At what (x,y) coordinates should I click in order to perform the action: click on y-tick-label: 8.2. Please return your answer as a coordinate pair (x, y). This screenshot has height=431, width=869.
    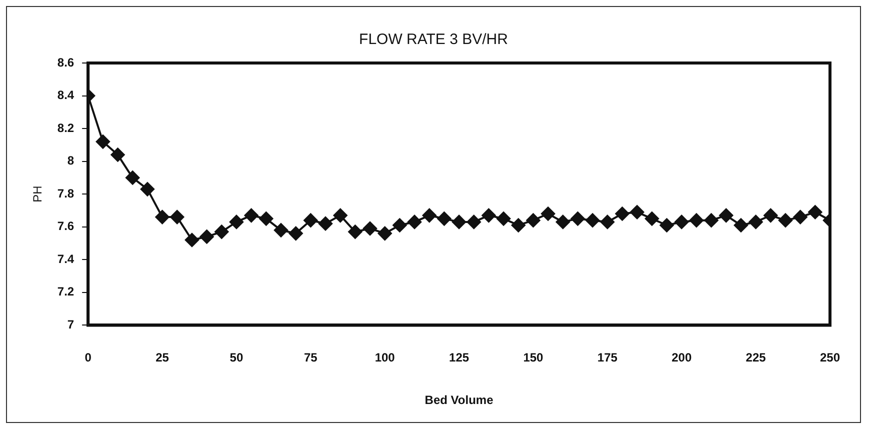
    Looking at the image, I should click on (65, 127).